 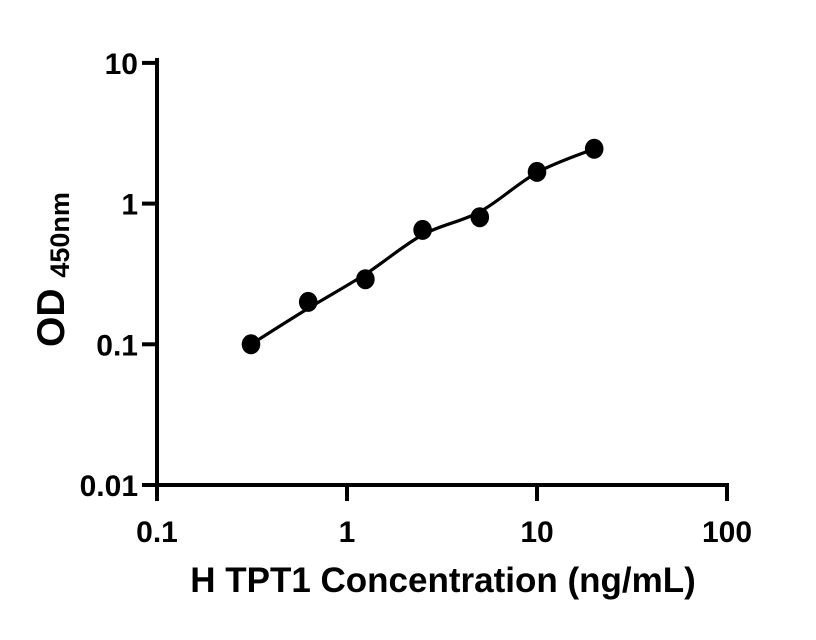 What do you see at coordinates (444, 532) in the screenshot?
I see `x-axis-tick-labels: 0.1 1 10 100` at bounding box center [444, 532].